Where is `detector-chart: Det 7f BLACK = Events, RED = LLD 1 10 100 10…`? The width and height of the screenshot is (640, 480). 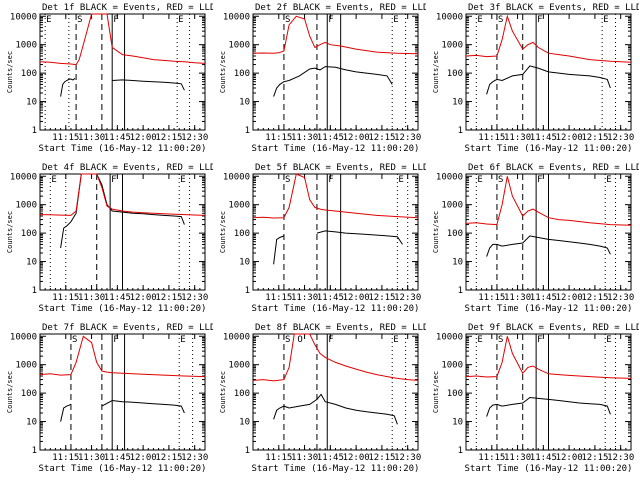
detector-chart: Det 7f BLACK = Events, RED = LLD 1 10 100 10… is located at coordinates (109, 398).